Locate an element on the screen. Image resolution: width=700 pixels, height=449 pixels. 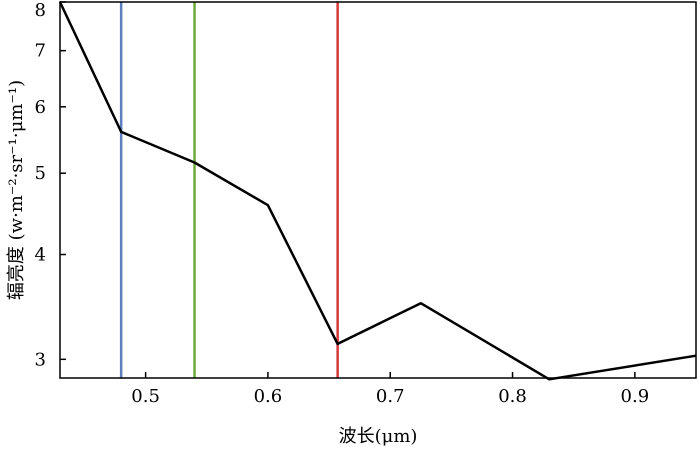
y-tick-label: 6 is located at coordinates (40, 107).